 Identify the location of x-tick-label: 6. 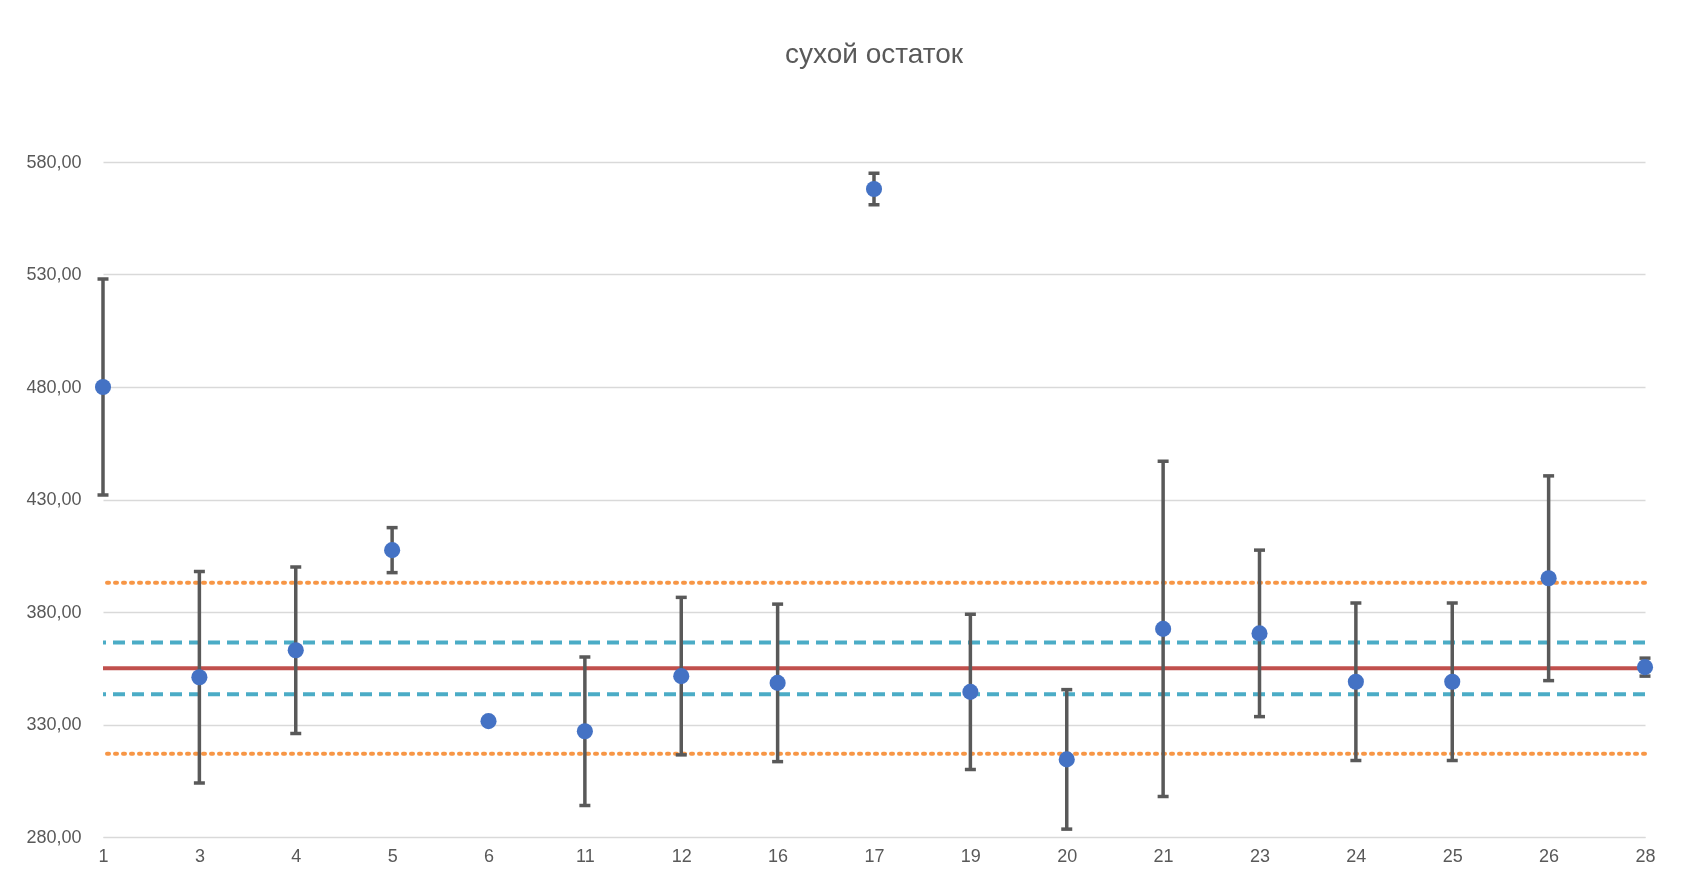
(489, 855).